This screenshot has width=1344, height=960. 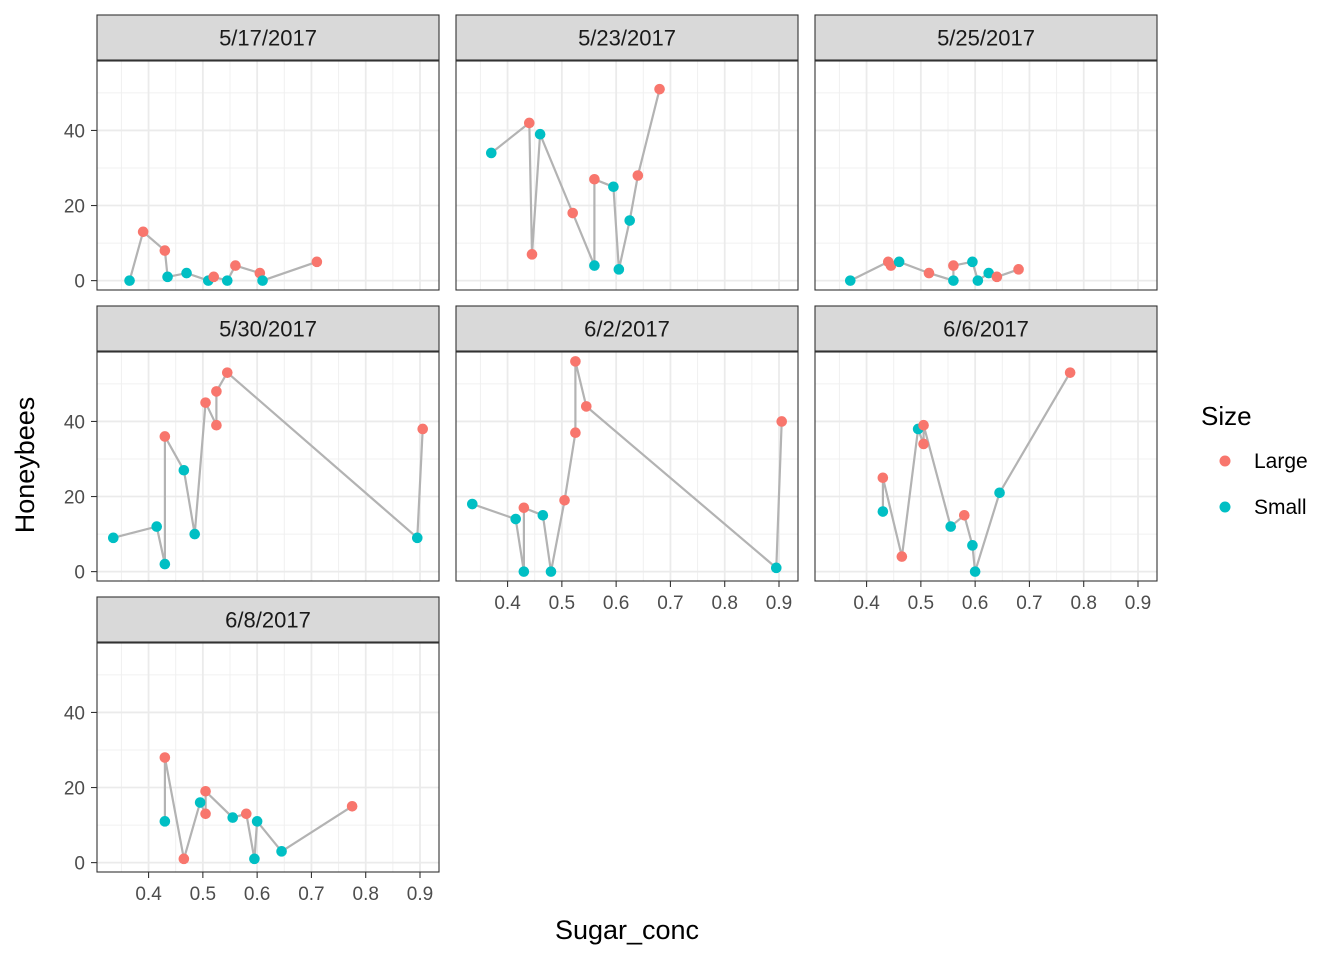 I want to click on facet-panel: 6/6/2017 0.4 0.5 0.6 0.7 0.8 0.9, so click(x=986, y=459).